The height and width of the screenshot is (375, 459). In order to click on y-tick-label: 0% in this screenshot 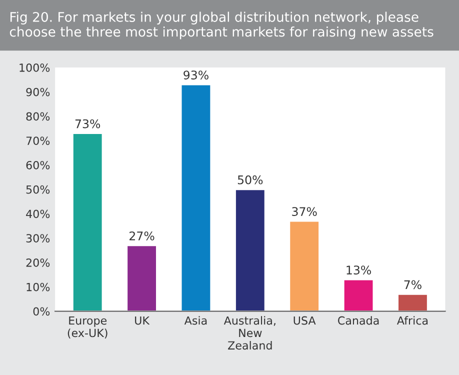, I will do `click(41, 311)`.